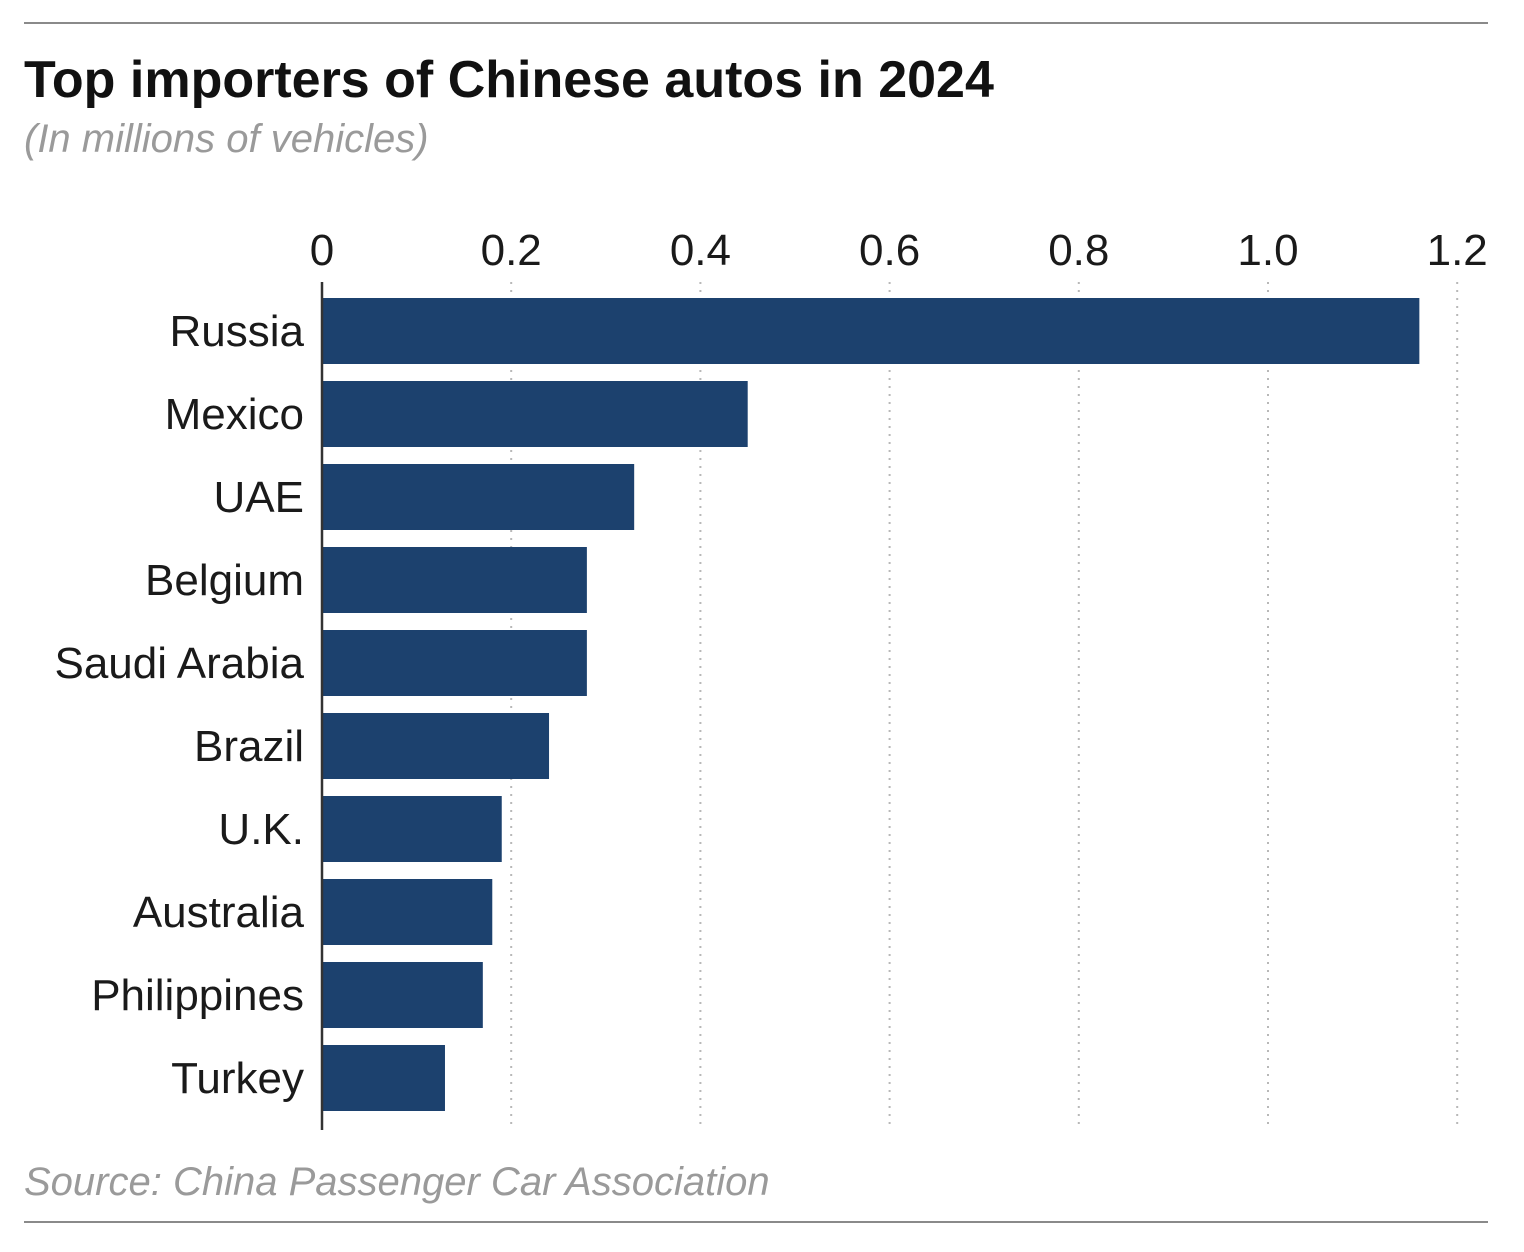 Image resolution: width=1524 pixels, height=1252 pixels. Describe the element at coordinates (436, 746) in the screenshot. I see `bar-brazil` at that location.